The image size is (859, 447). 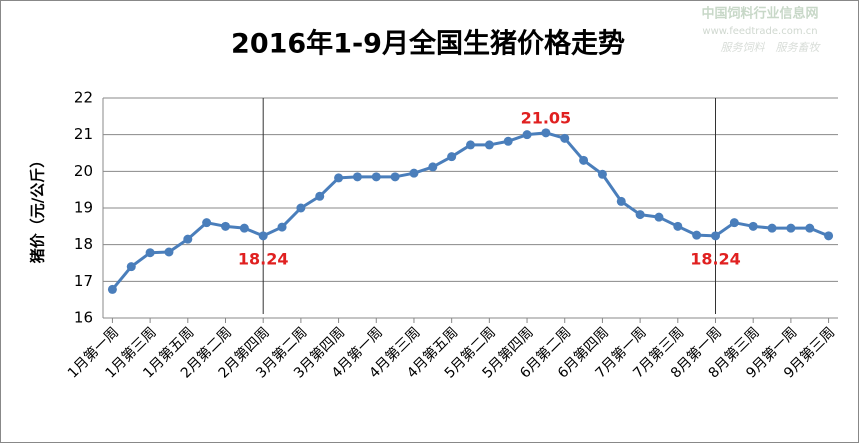 I want to click on data-label: 21.05, so click(x=546, y=117).